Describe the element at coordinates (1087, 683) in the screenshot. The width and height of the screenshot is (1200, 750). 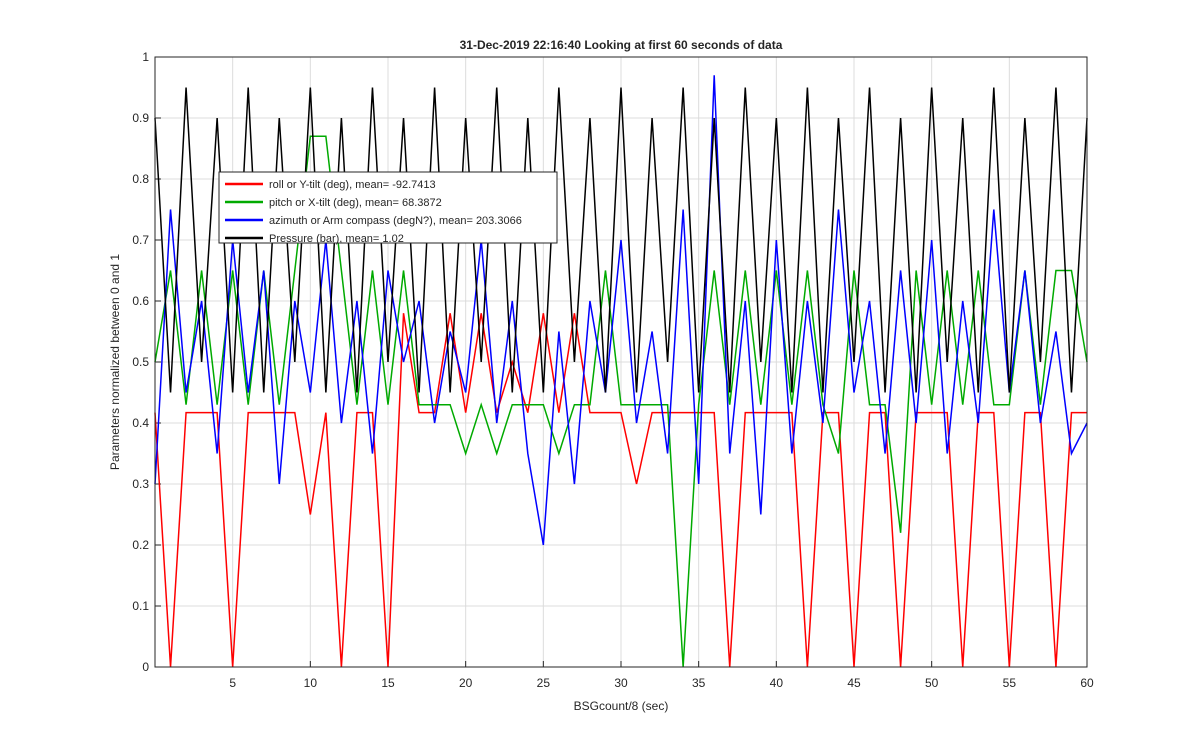
I see `x-tick-label: 60` at that location.